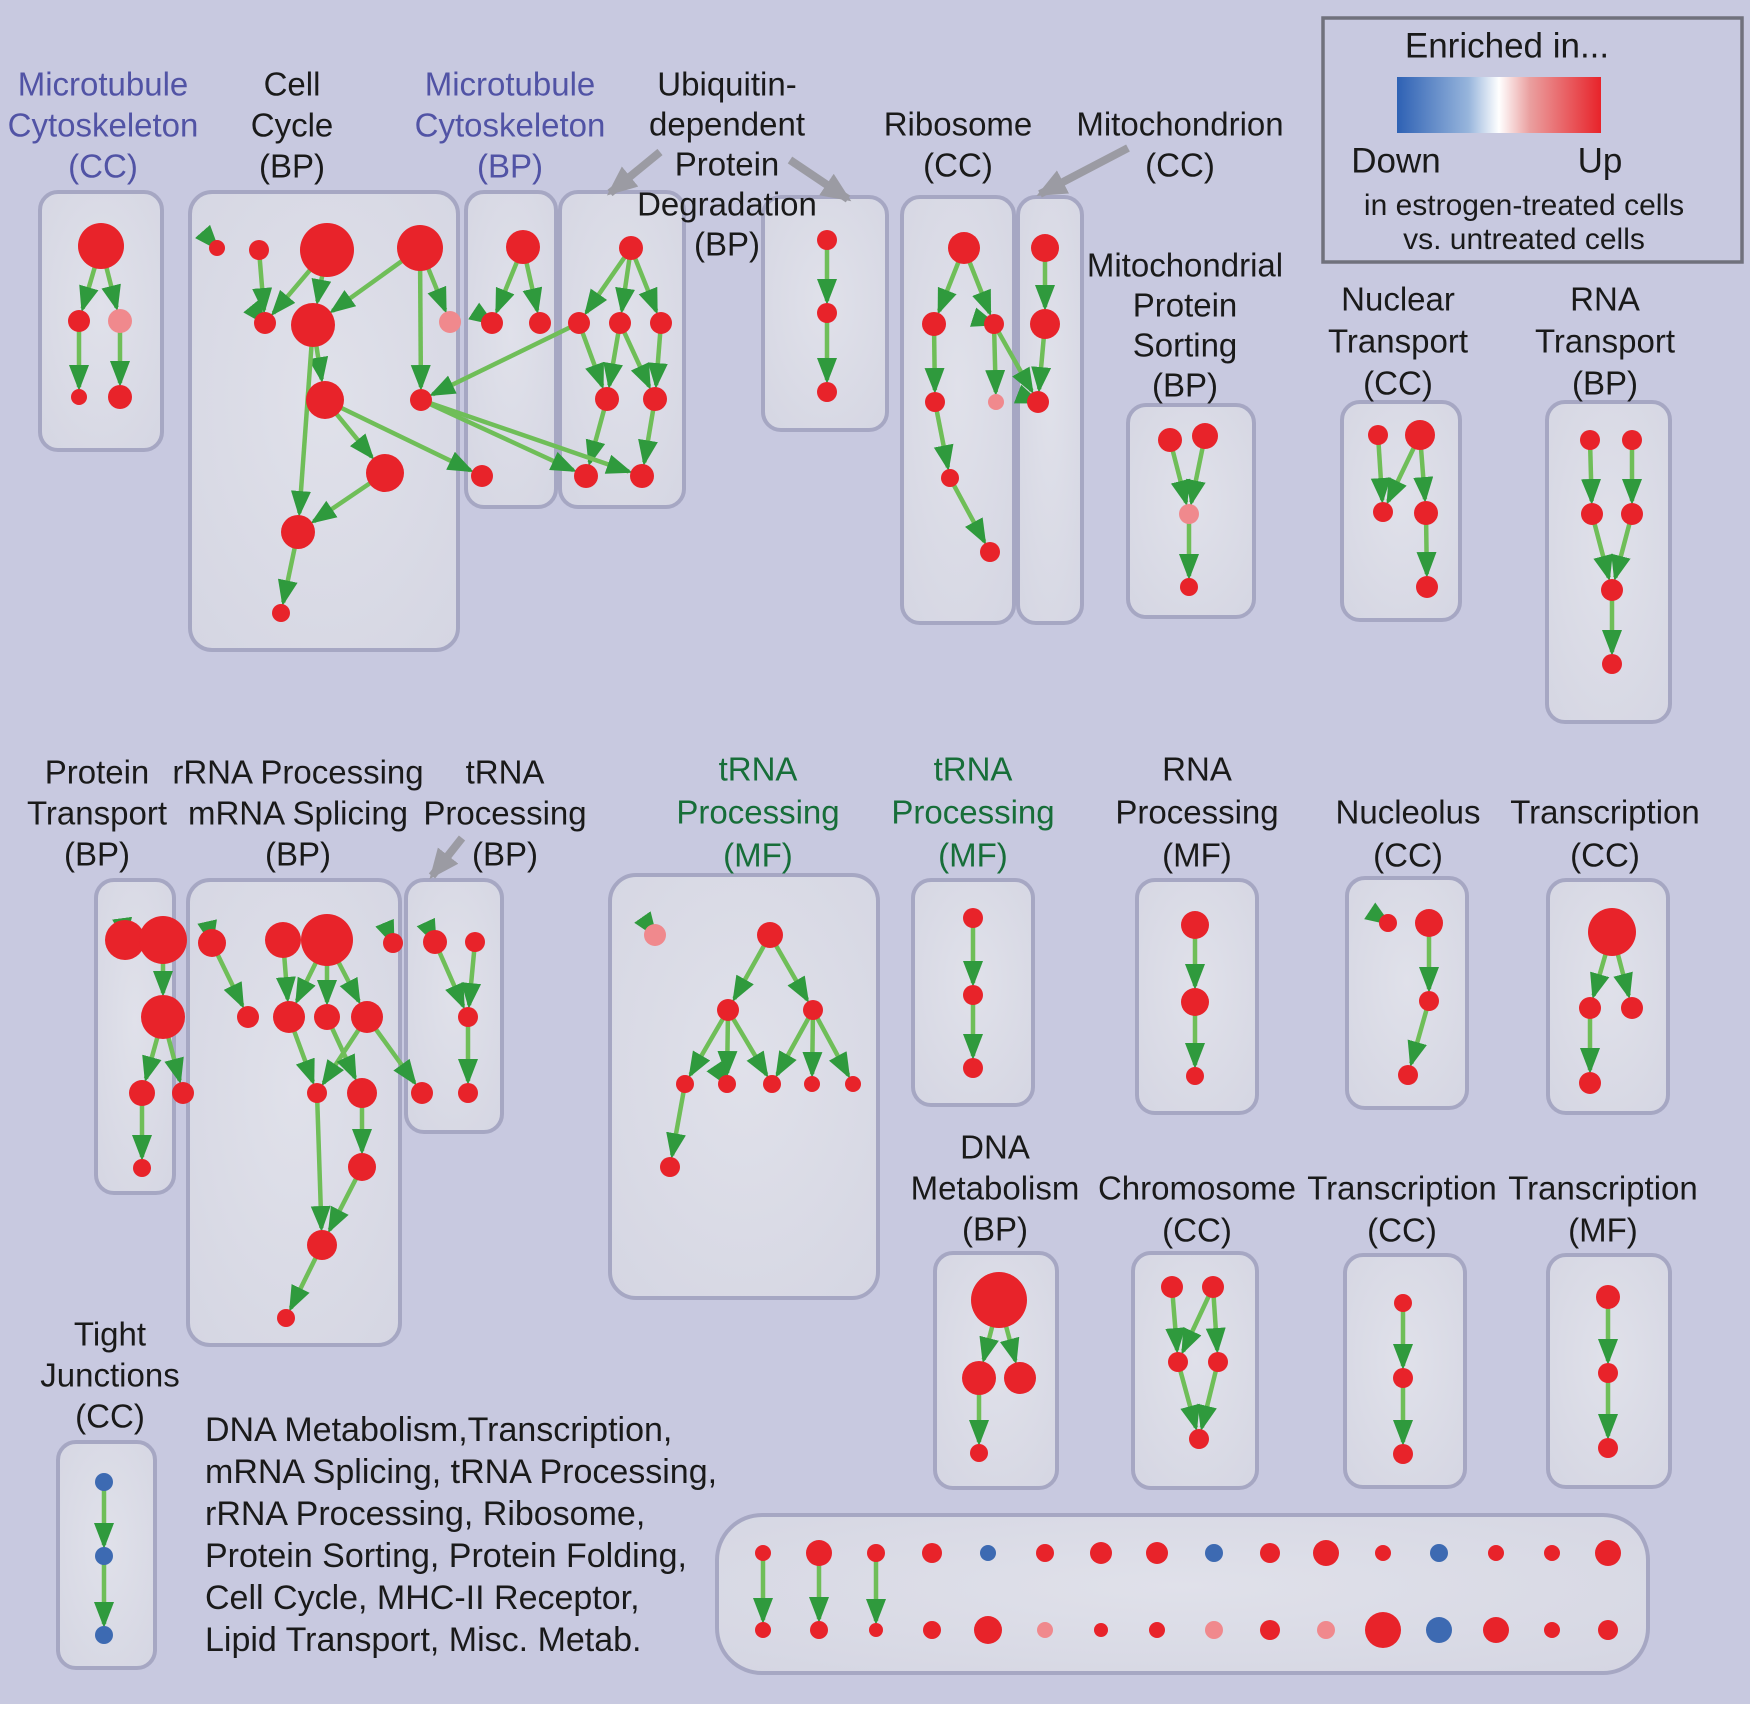 The width and height of the screenshot is (1750, 1715). I want to click on gene-set-node-X3, so click(728, 1010).